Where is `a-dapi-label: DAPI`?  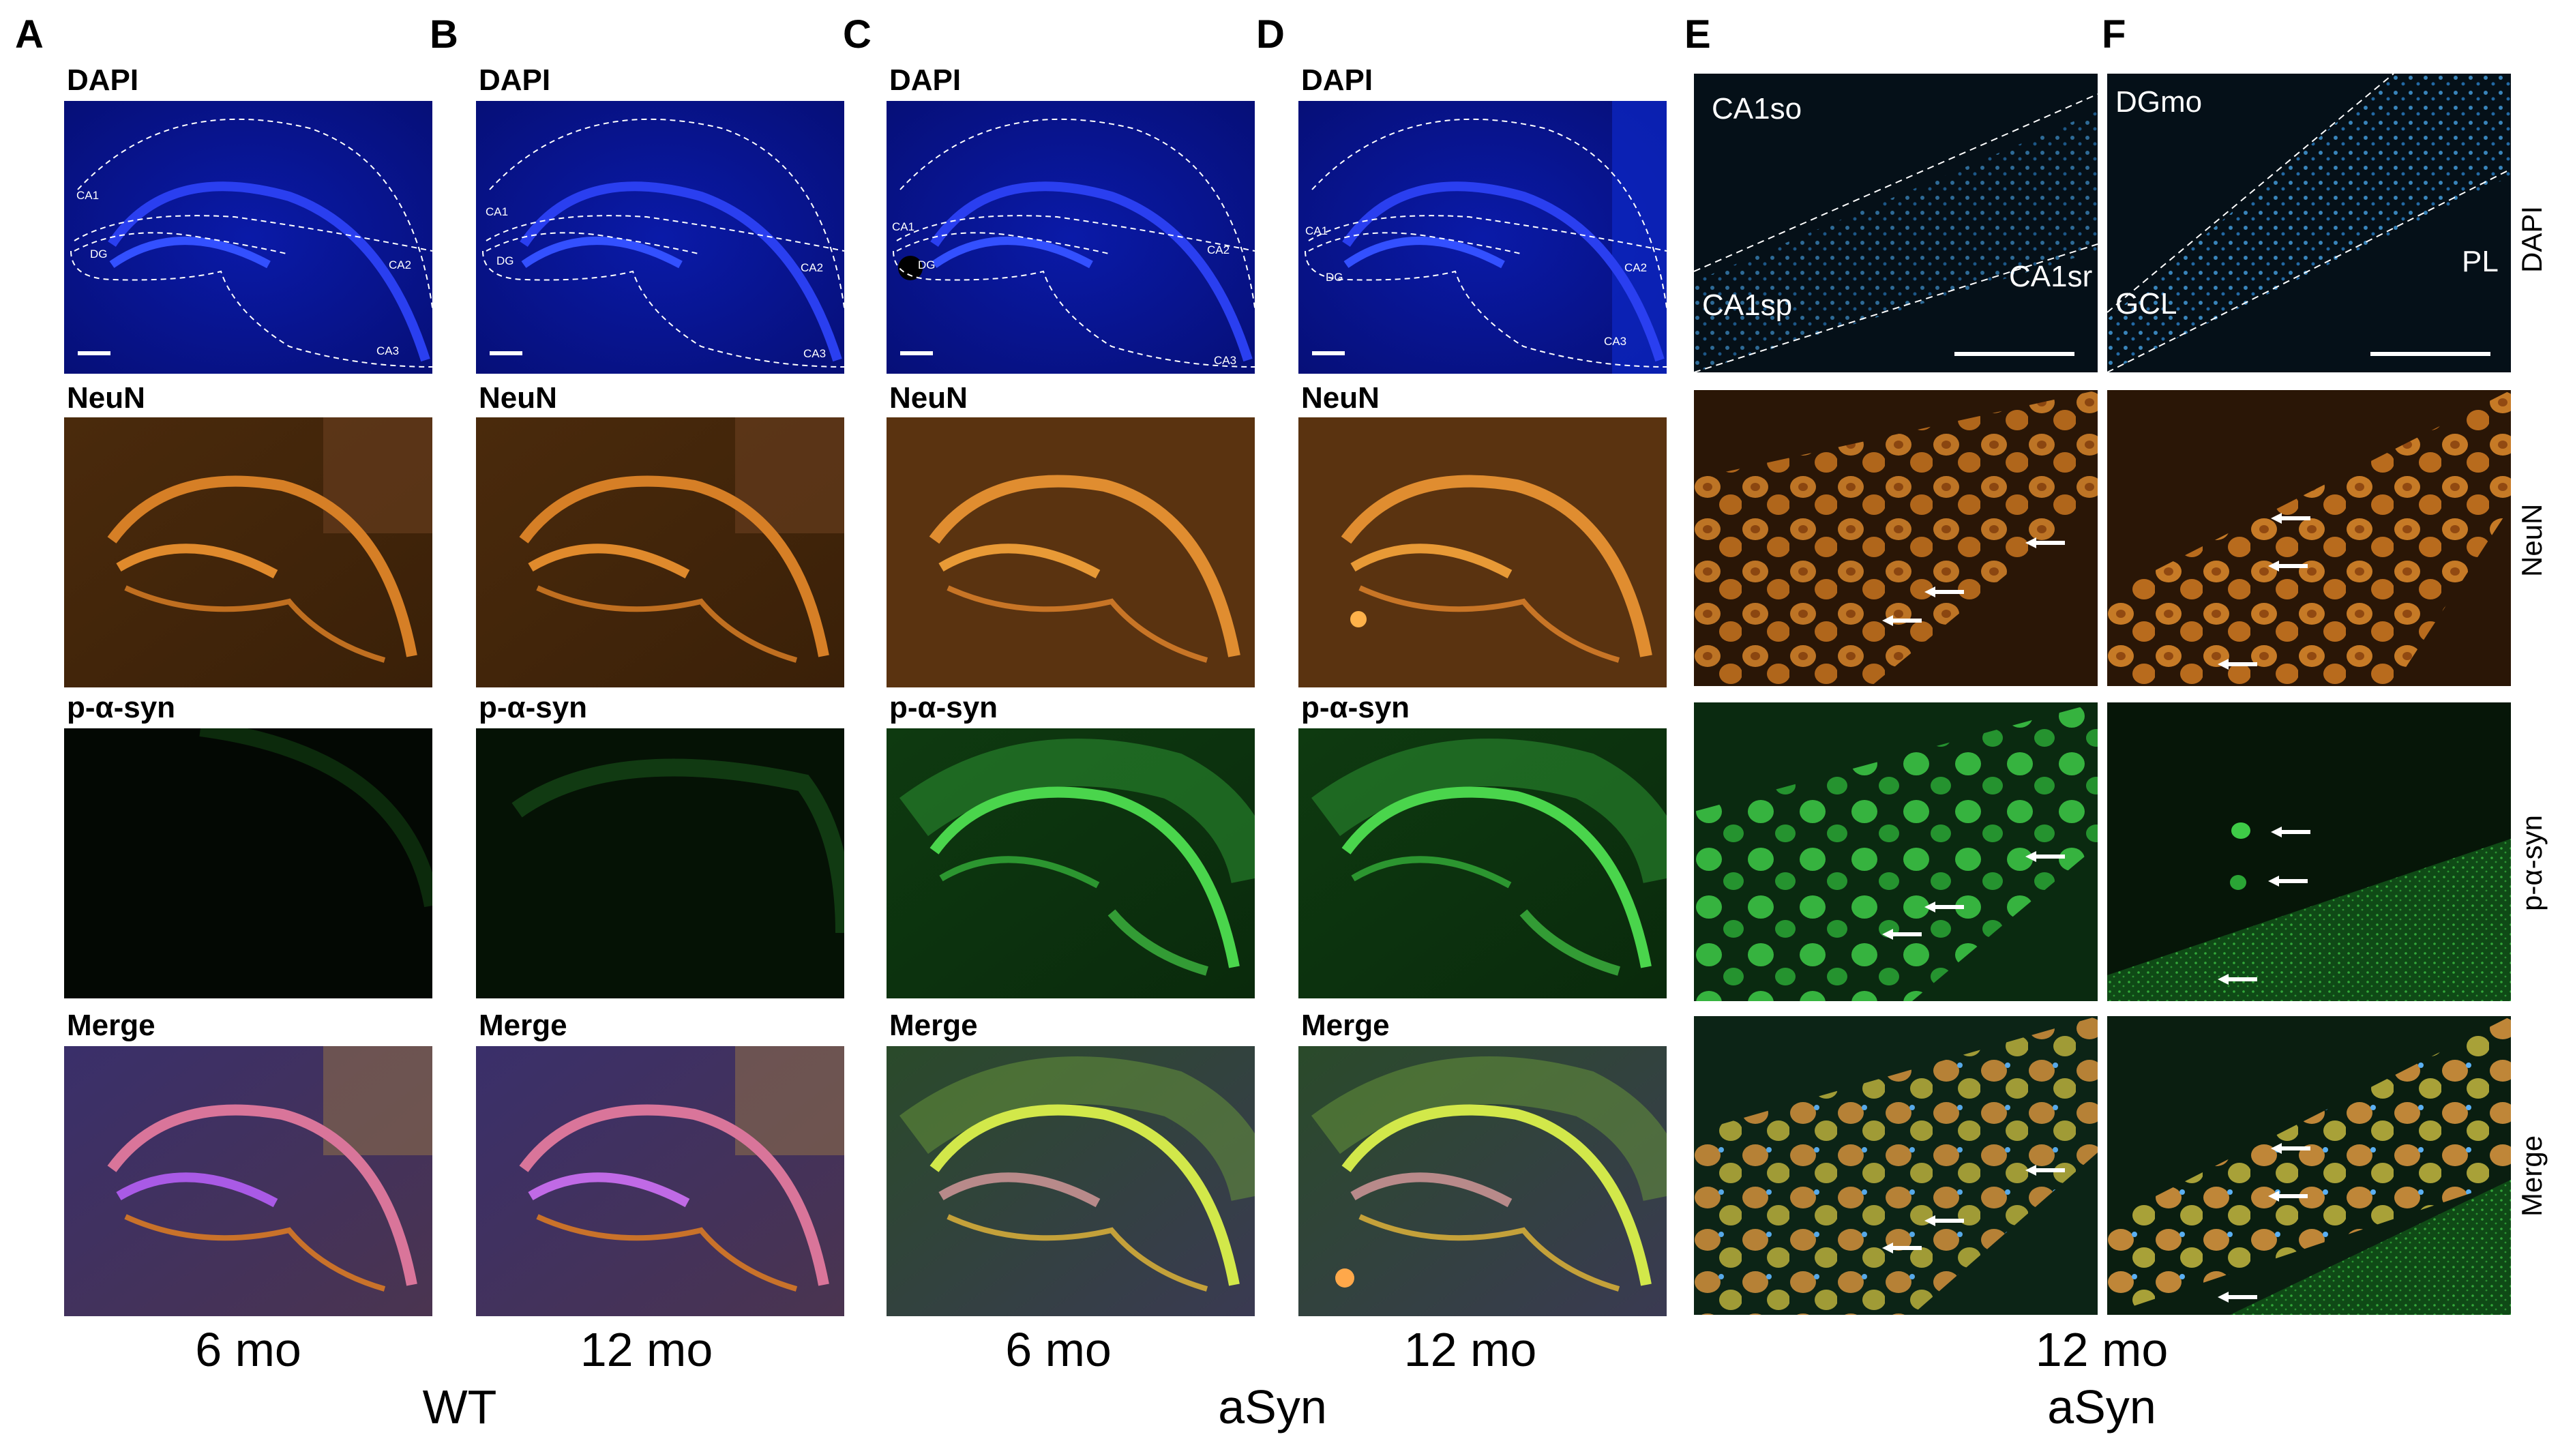 a-dapi-label: DAPI is located at coordinates (103, 80).